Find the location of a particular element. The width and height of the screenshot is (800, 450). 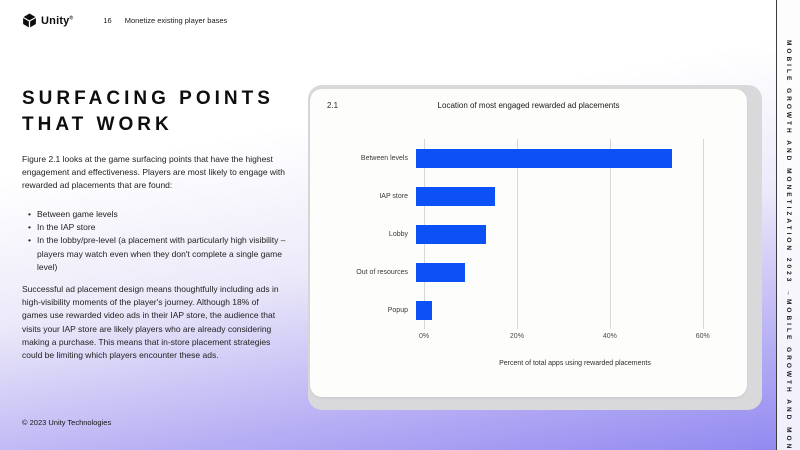

bullet-item: Between game levels is located at coordinates (157, 214).